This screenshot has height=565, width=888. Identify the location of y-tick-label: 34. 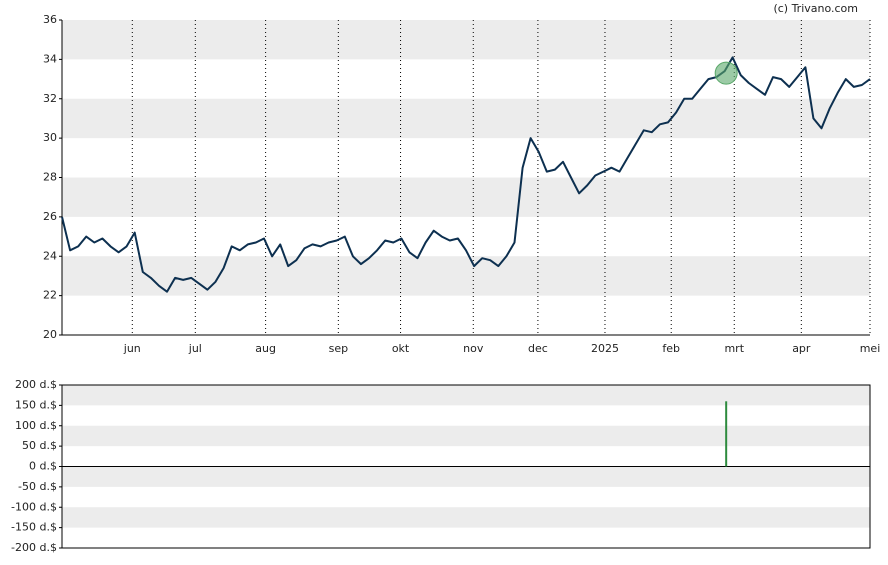
(50, 58).